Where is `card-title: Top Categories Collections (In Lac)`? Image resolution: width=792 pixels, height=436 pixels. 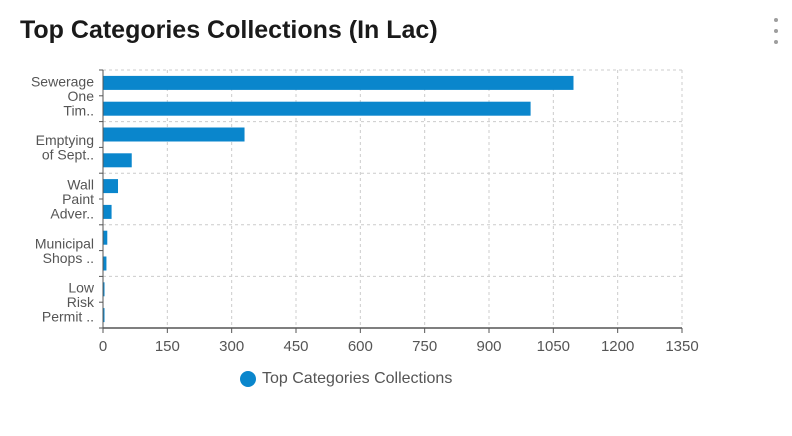
card-title: Top Categories Collections (In Lac) is located at coordinates (229, 30).